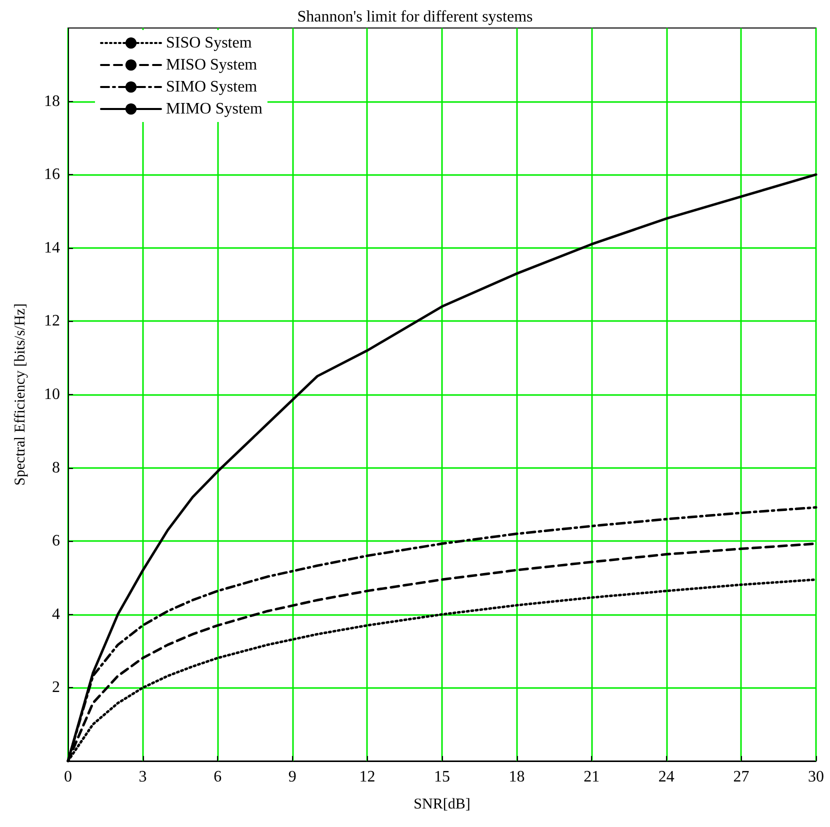 The image size is (830, 827). I want to click on x-tick-label: 21, so click(592, 777).